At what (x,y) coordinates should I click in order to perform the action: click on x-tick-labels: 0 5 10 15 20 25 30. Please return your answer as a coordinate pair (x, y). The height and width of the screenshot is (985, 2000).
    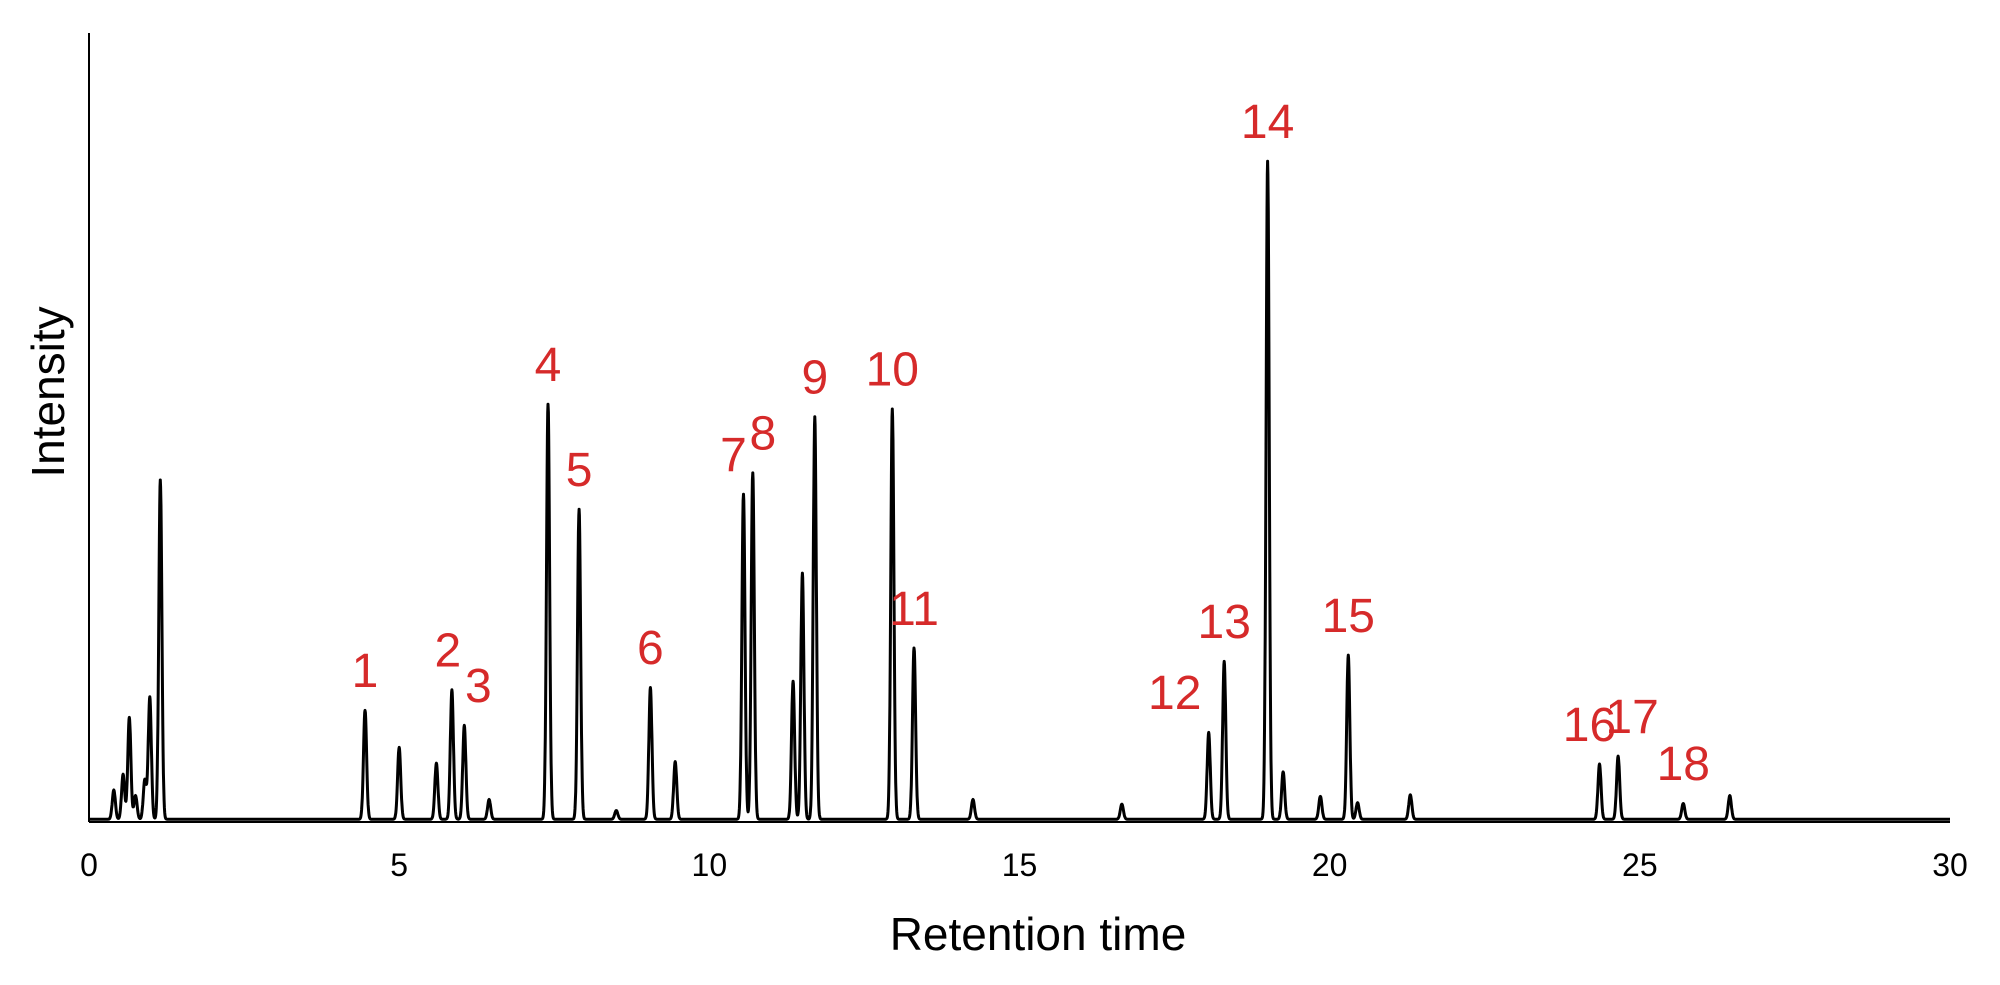
    Looking at the image, I should click on (1024, 865).